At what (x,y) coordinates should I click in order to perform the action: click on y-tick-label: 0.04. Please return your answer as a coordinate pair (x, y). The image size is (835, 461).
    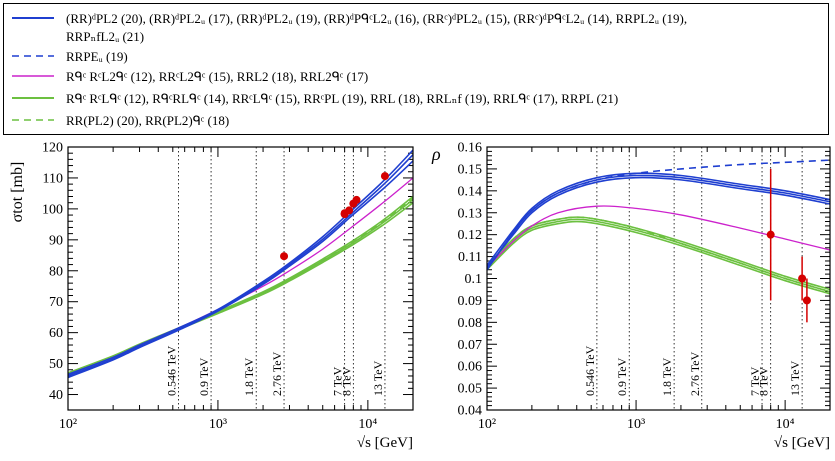
    Looking at the image, I should click on (470, 411).